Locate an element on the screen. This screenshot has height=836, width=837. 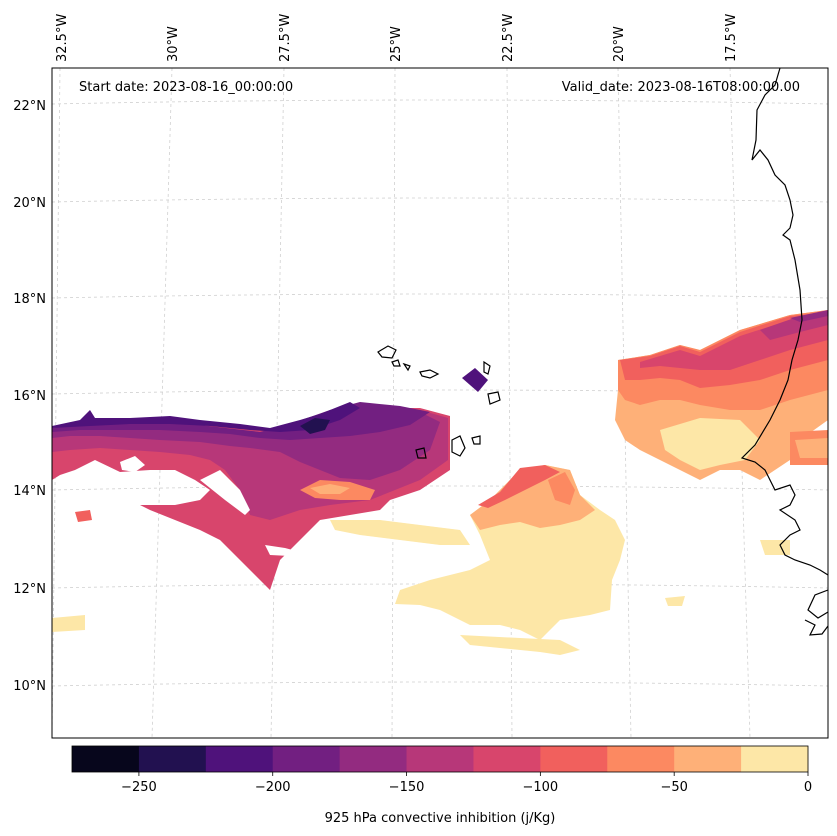
lon-label: 17.5°W is located at coordinates (731, 38).